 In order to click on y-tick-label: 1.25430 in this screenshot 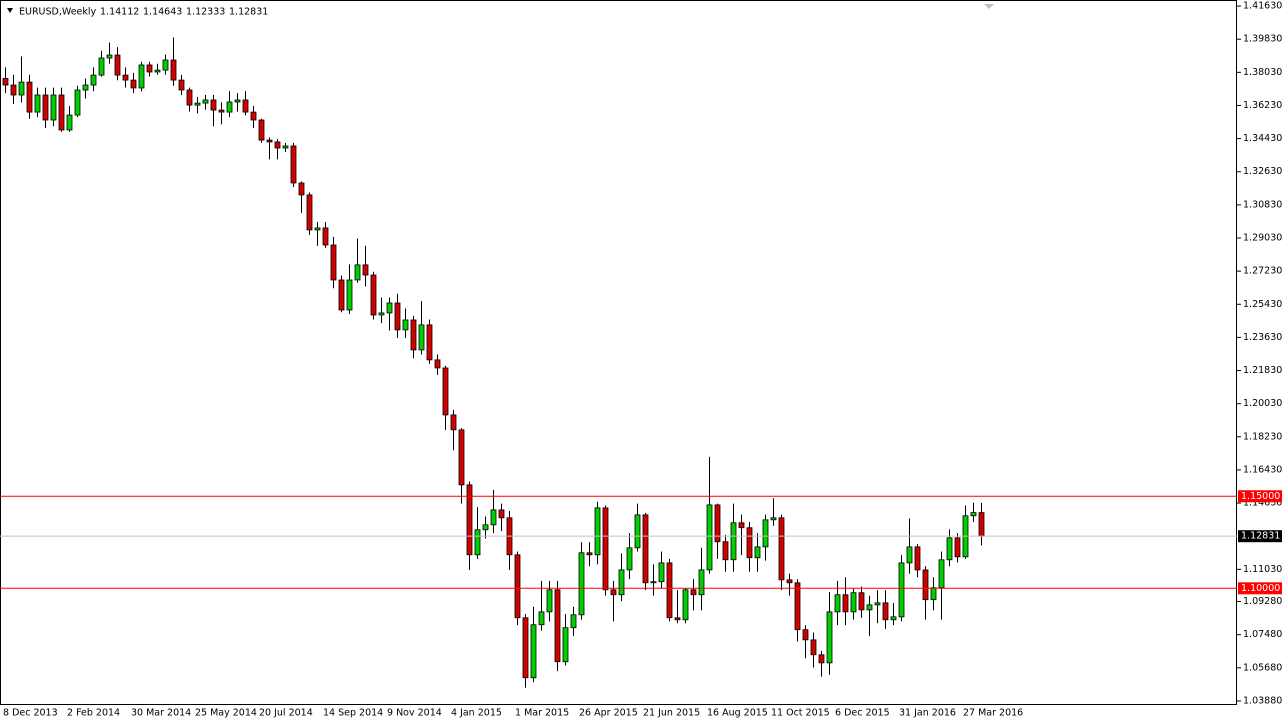, I will do `click(1262, 304)`.